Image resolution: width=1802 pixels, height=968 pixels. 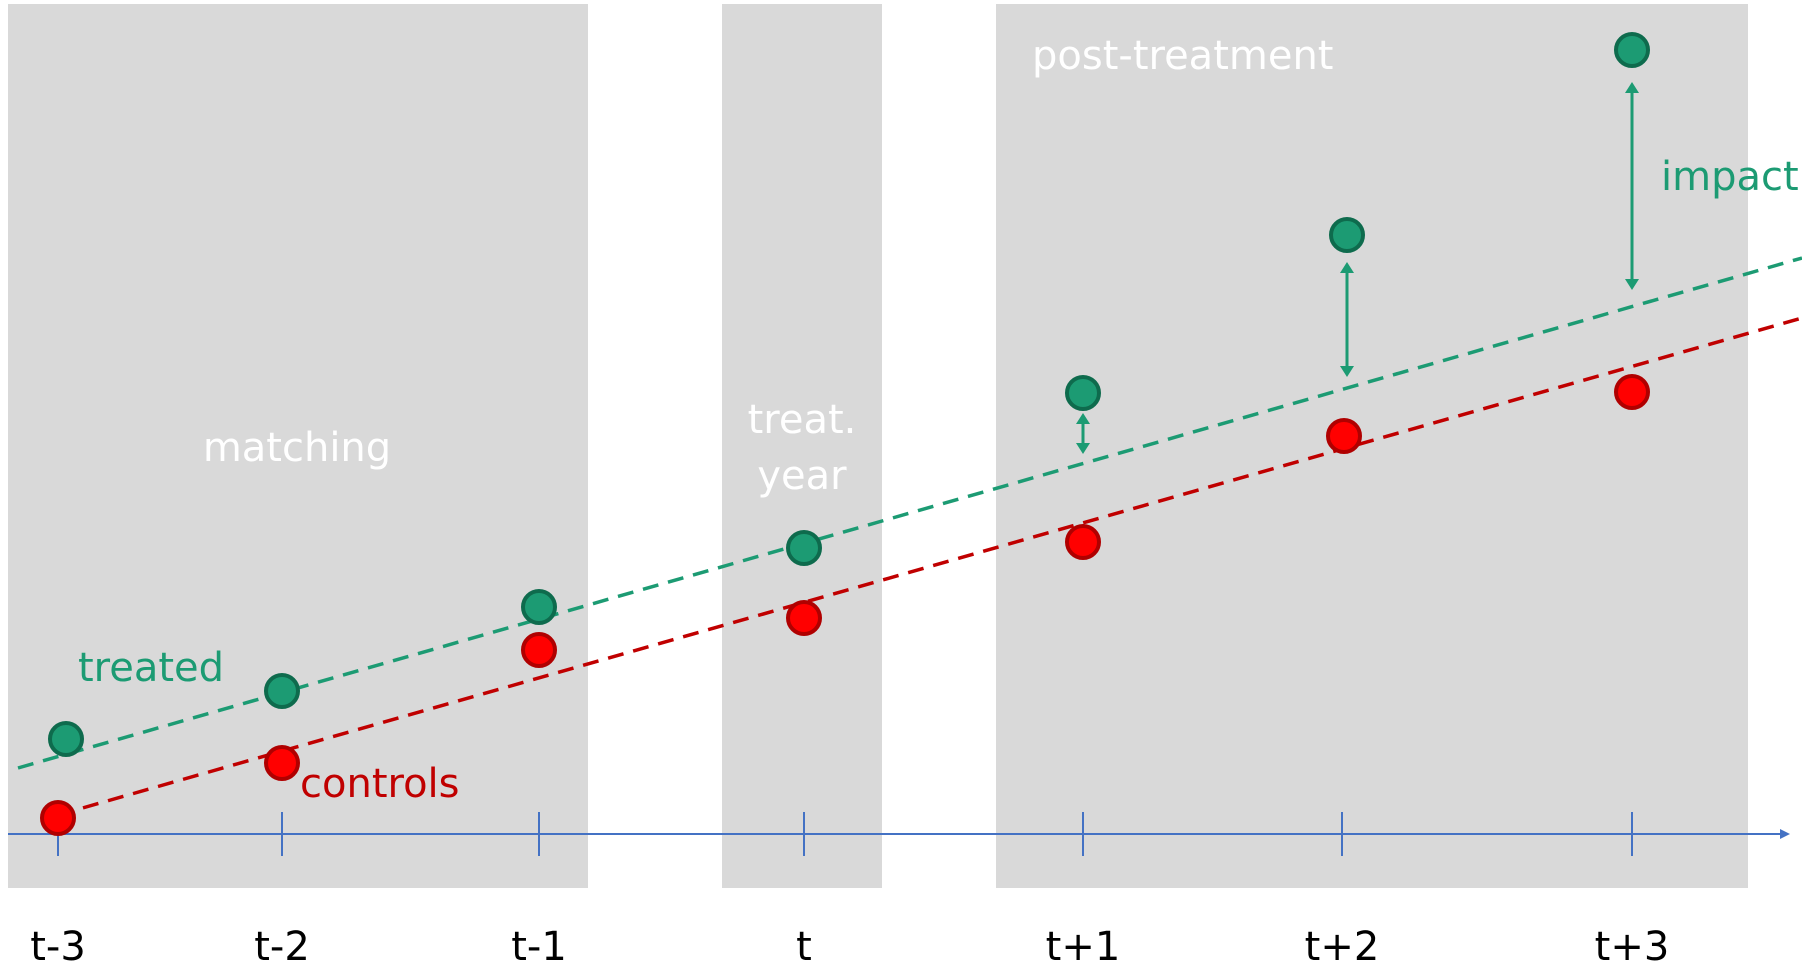 What do you see at coordinates (1730, 177) in the screenshot?
I see `impact-label: impact` at bounding box center [1730, 177].